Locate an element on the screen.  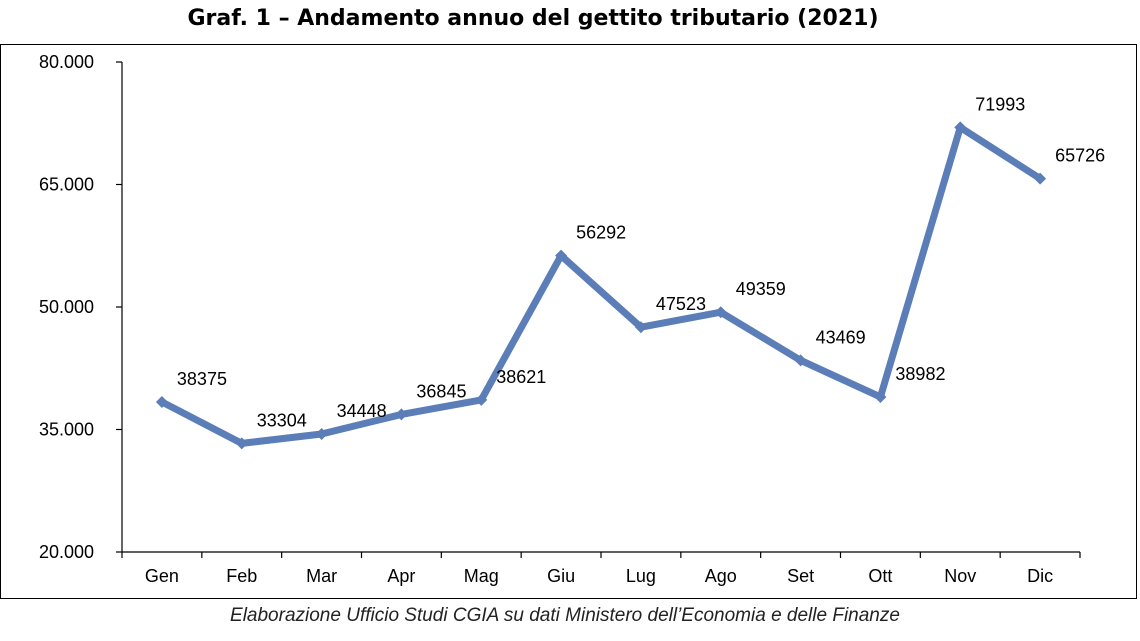
y-axis-ticks: 20.000 35.000 50.000 65.000 80.000 is located at coordinates (80, 307).